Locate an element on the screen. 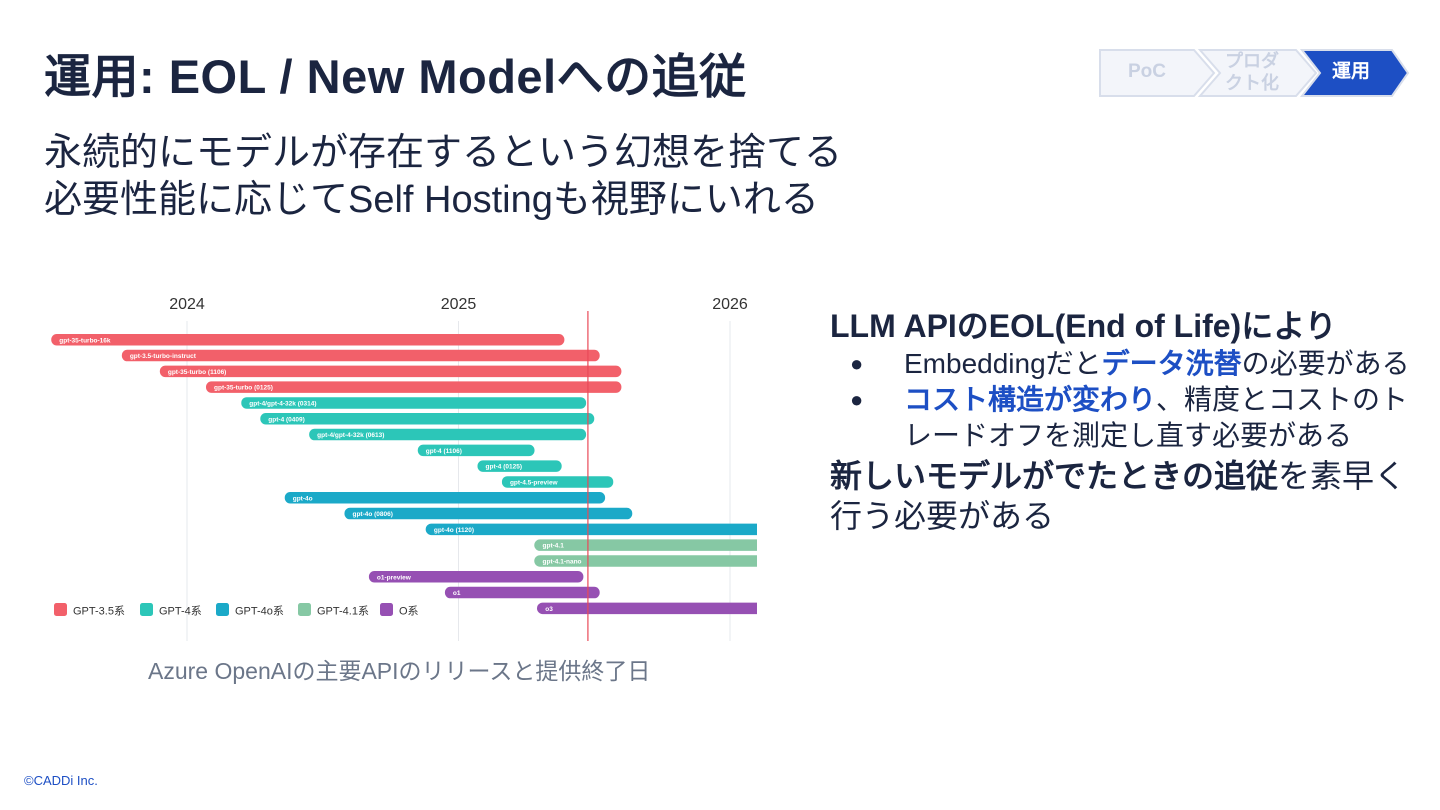  bar-label-0: gpt-35-turbo-16k is located at coordinates (85, 340).